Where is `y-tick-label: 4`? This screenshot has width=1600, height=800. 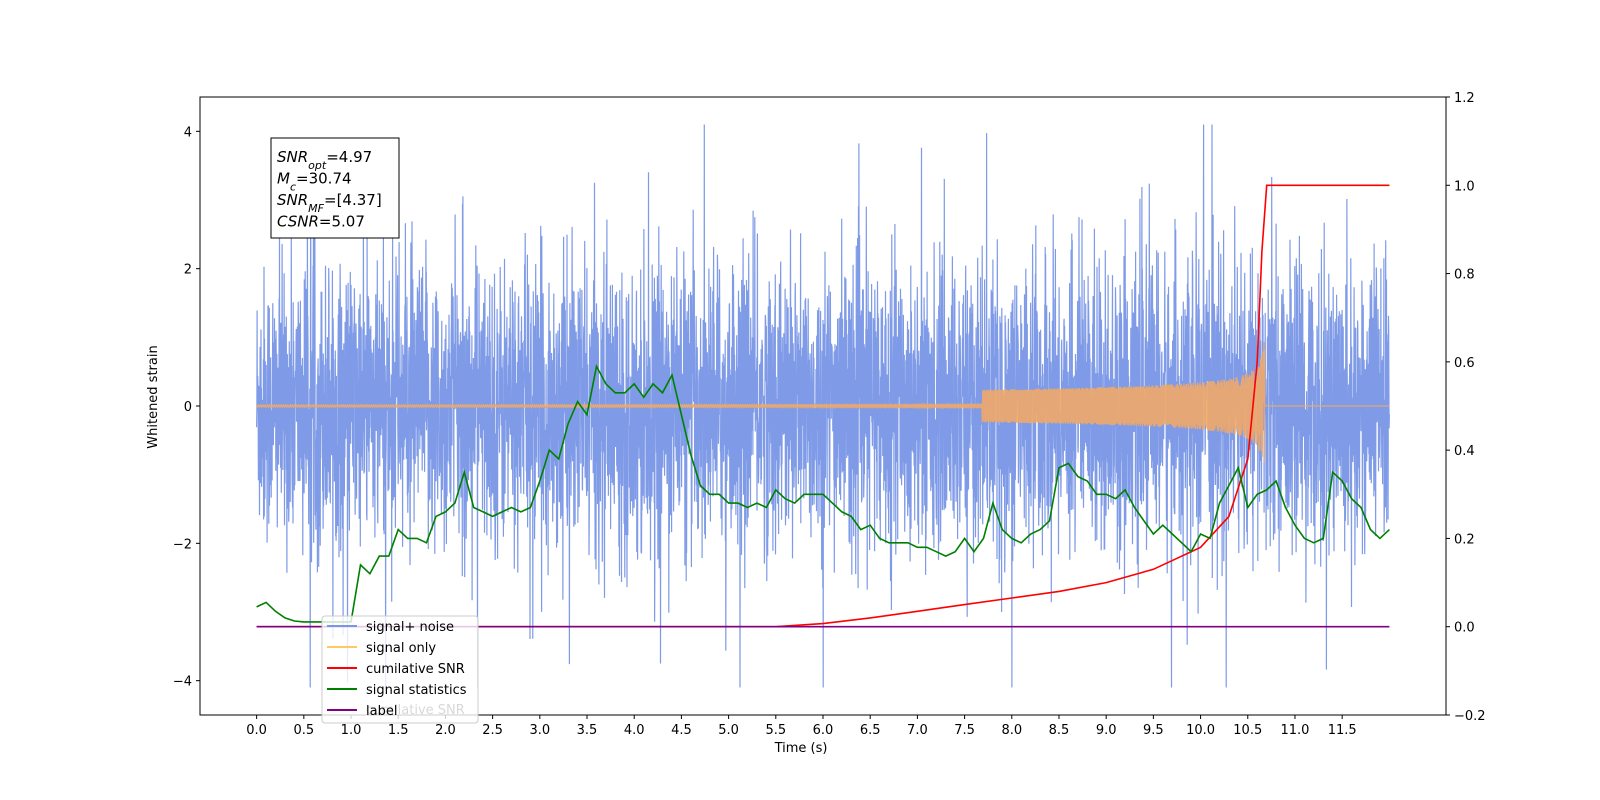
y-tick-label: 4 is located at coordinates (188, 132).